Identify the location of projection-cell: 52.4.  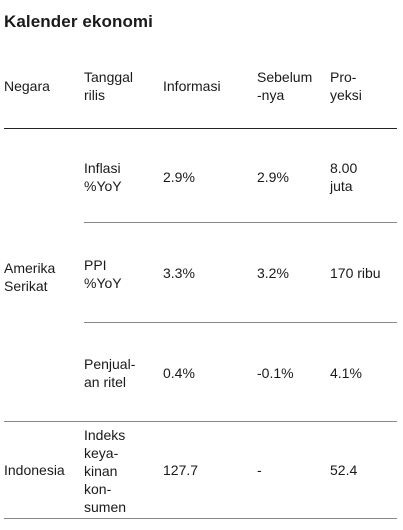
(344, 470).